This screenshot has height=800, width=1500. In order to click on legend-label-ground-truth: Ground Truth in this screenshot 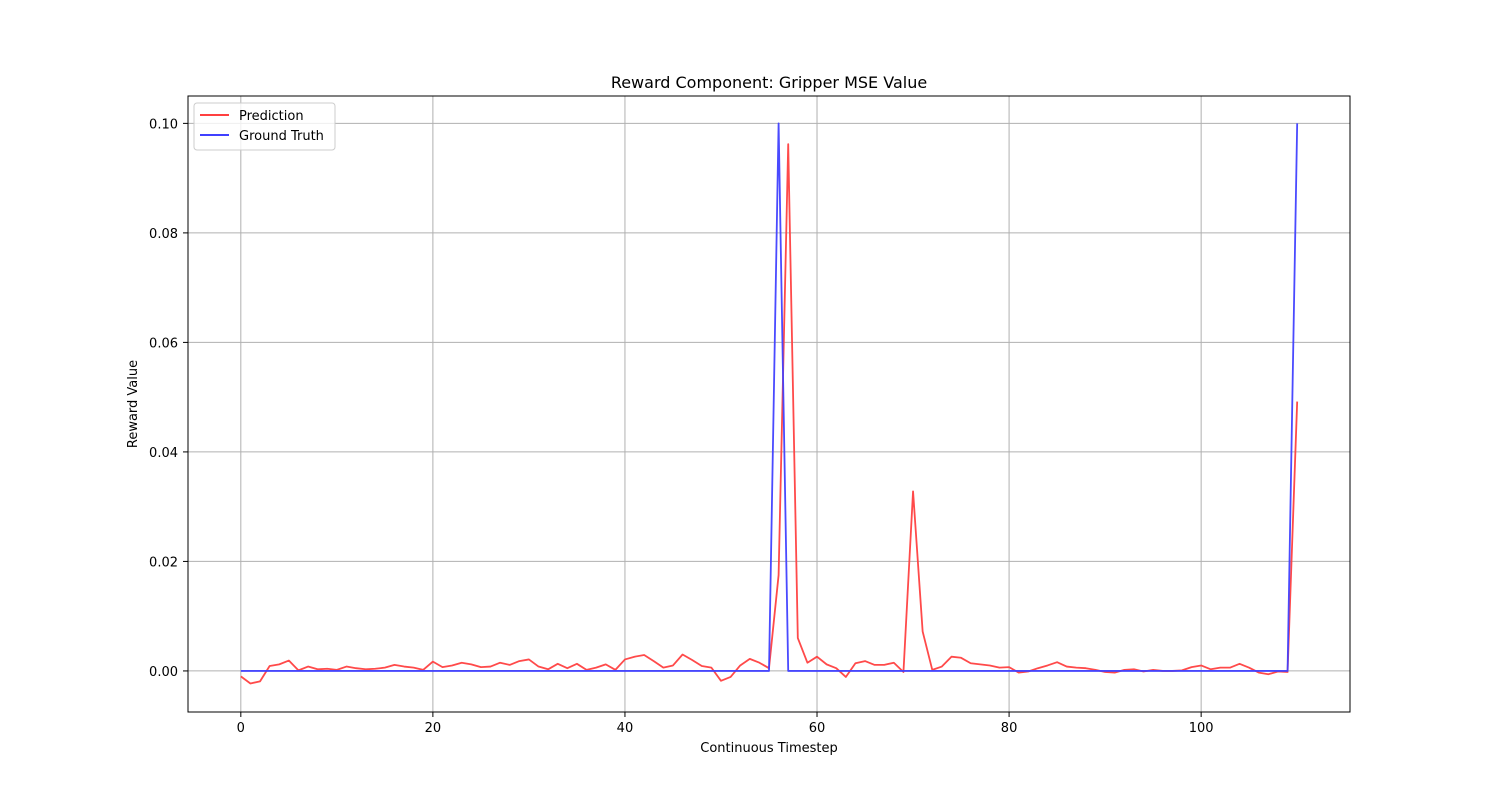, I will do `click(281, 136)`.